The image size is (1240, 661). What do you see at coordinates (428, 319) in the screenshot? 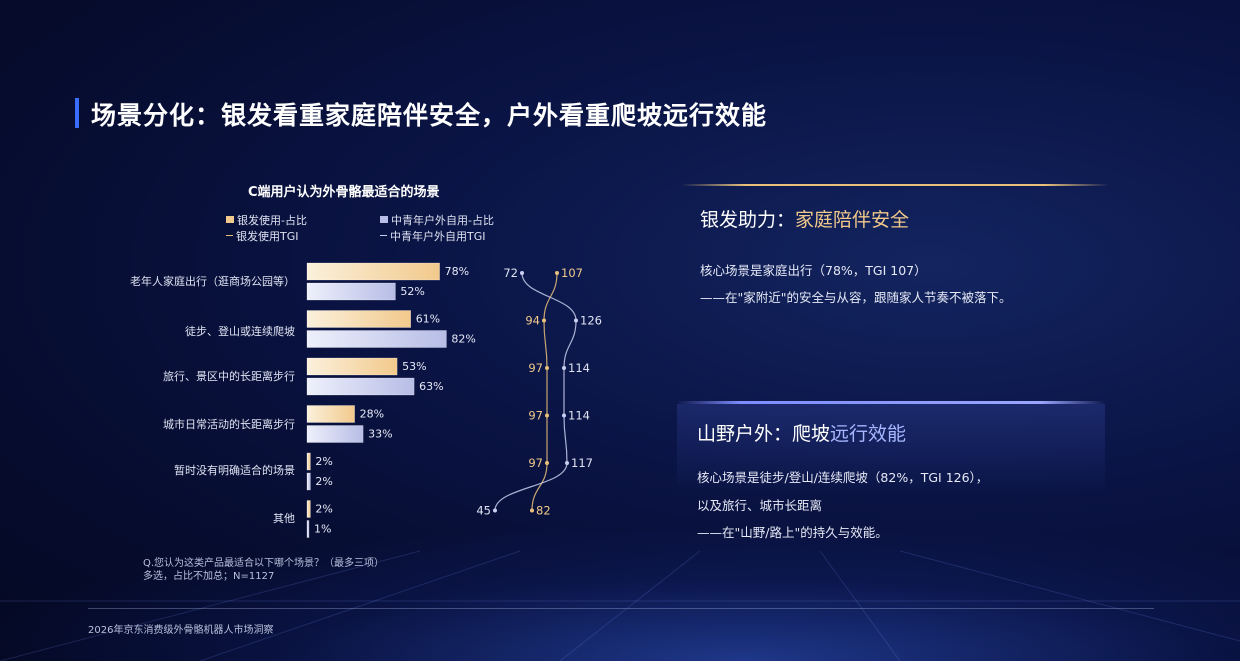
I see `bar-label-silver-share-1: 61%` at bounding box center [428, 319].